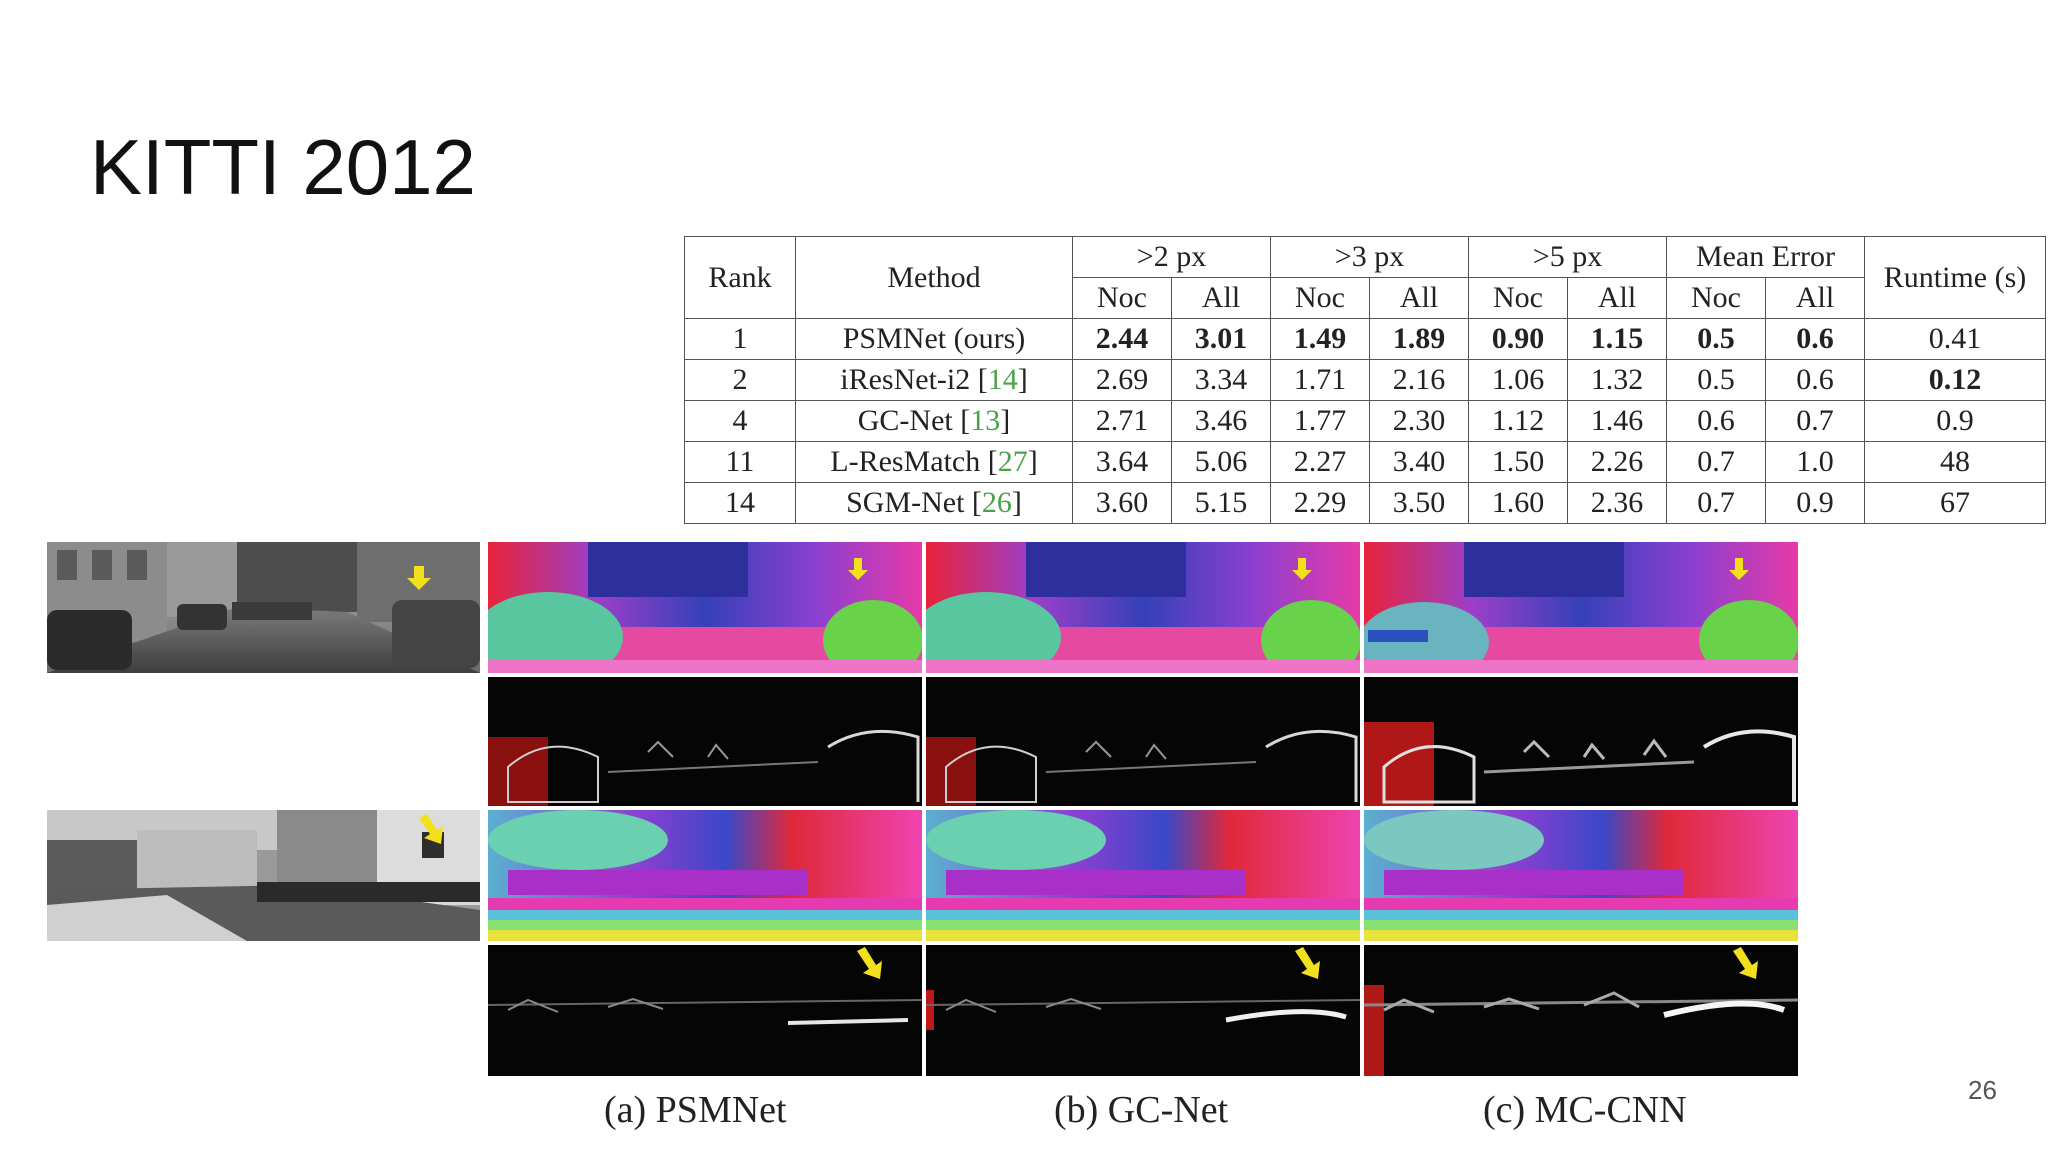 This screenshot has height=1152, width=2048. I want to click on header-runtime: Runtime (s), so click(1955, 277).